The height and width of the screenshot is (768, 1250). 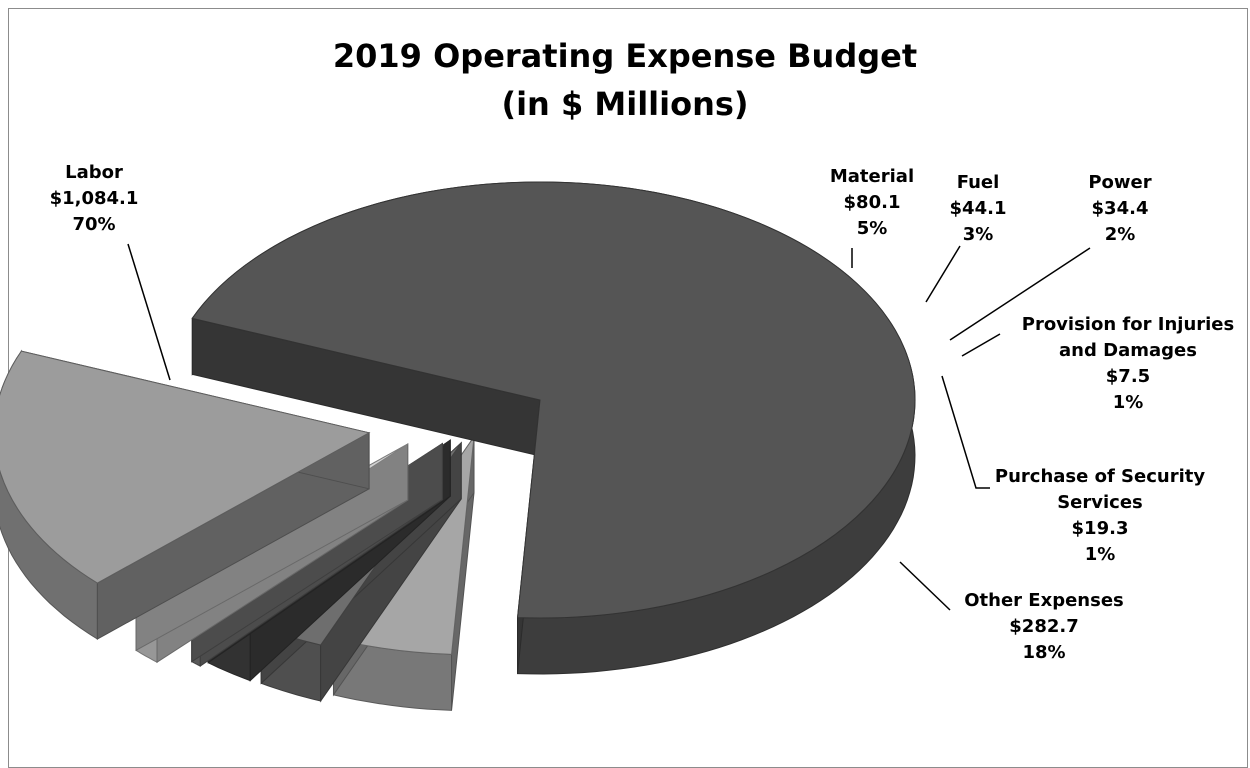 What do you see at coordinates (1044, 626) in the screenshot?
I see `data-label-6: Other Expenses $282.7 18%` at bounding box center [1044, 626].